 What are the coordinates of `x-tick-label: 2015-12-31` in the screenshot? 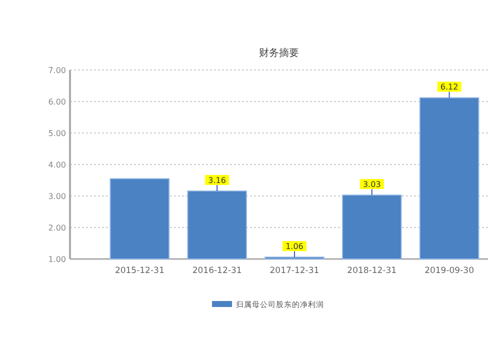 It's located at (139, 271).